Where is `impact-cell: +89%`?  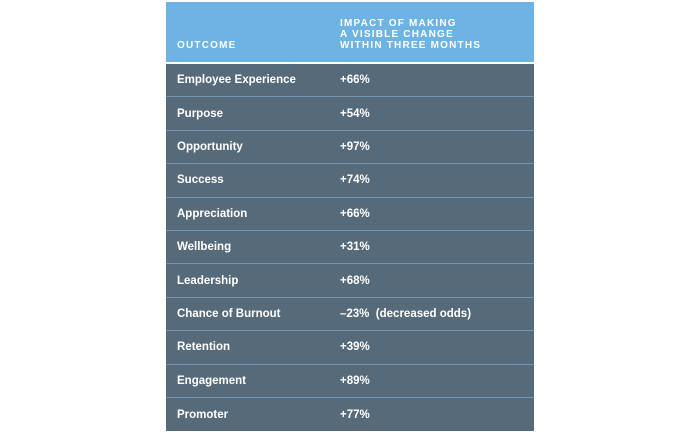 impact-cell: +89% is located at coordinates (355, 380).